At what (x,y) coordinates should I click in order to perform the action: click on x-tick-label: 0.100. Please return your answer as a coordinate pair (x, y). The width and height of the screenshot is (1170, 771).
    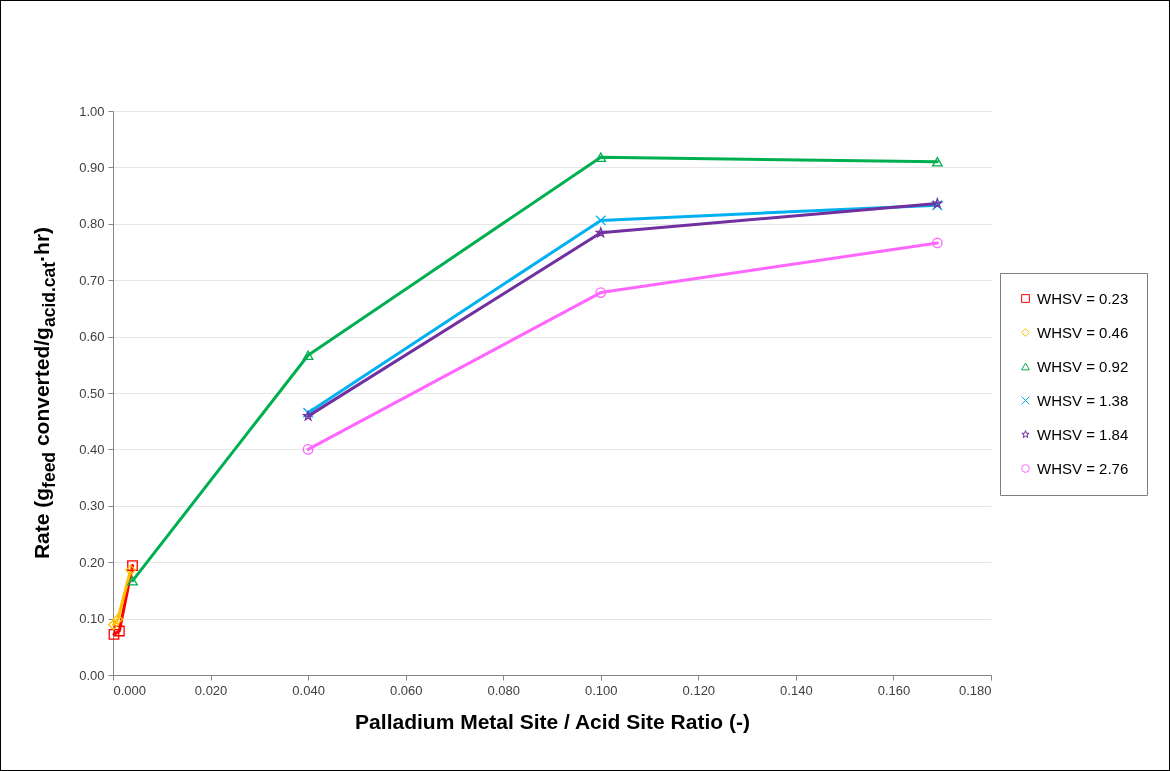
    Looking at the image, I should click on (601, 690).